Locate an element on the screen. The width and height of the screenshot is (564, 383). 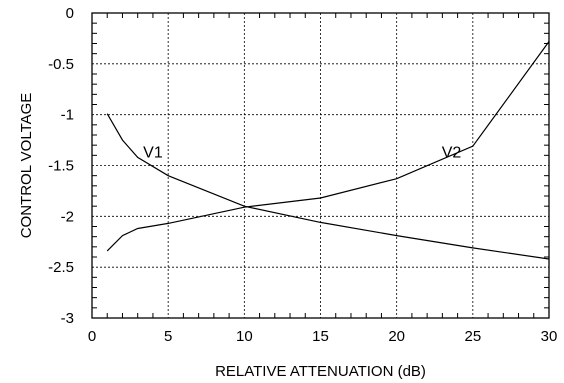
y-tick-label: -2.5 is located at coordinates (61, 267).